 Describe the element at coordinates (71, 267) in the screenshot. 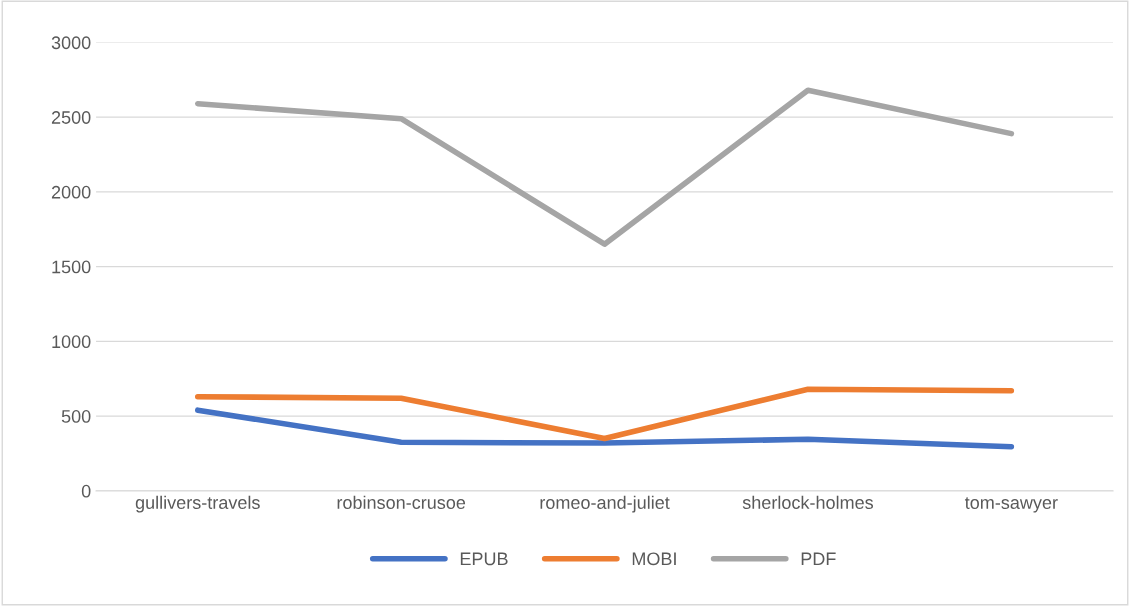

I see `y-tick-label: 1500` at that location.